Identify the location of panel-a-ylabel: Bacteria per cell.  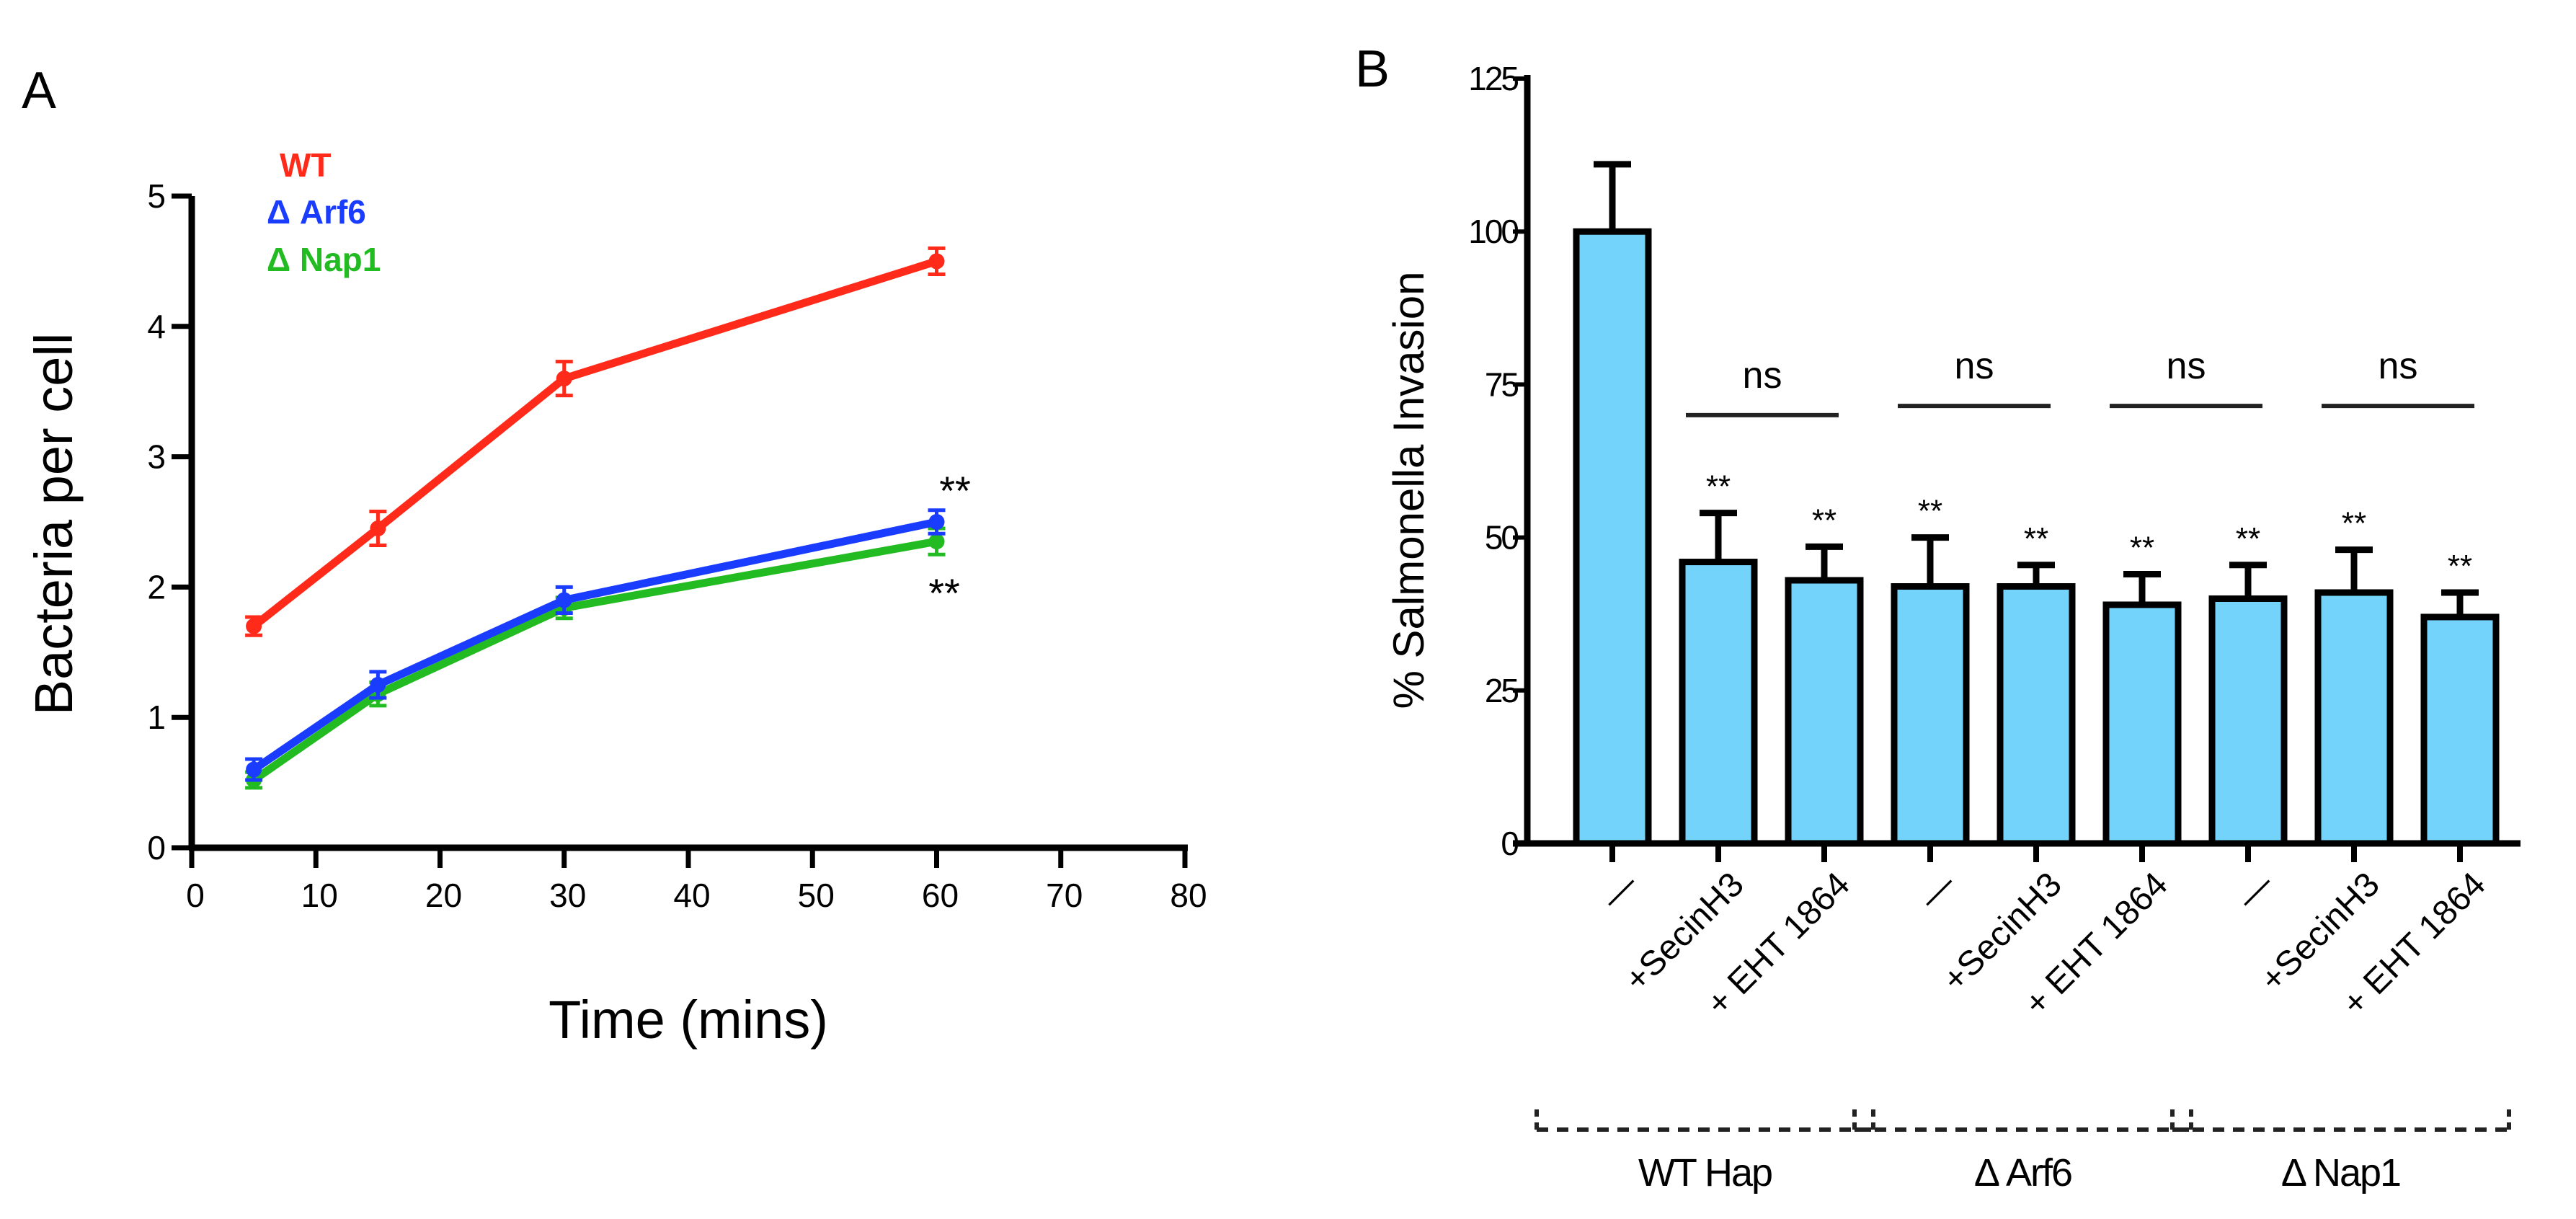
(54, 524).